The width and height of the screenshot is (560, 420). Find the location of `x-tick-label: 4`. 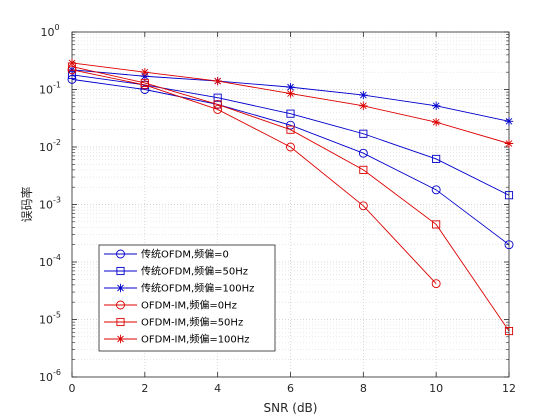

x-tick-label: 4 is located at coordinates (217, 388).